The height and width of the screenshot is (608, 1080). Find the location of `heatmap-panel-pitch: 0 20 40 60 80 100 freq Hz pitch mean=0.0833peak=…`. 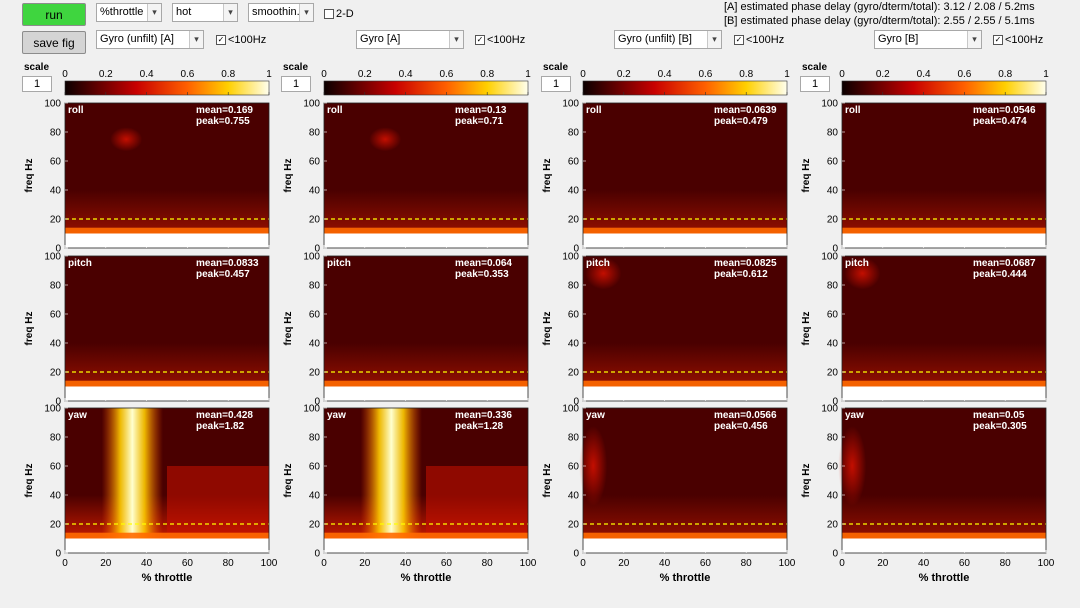

heatmap-panel-pitch: 0 20 40 60 80 100 freq Hz pitch mean=0.0833peak=… is located at coordinates (147, 330).